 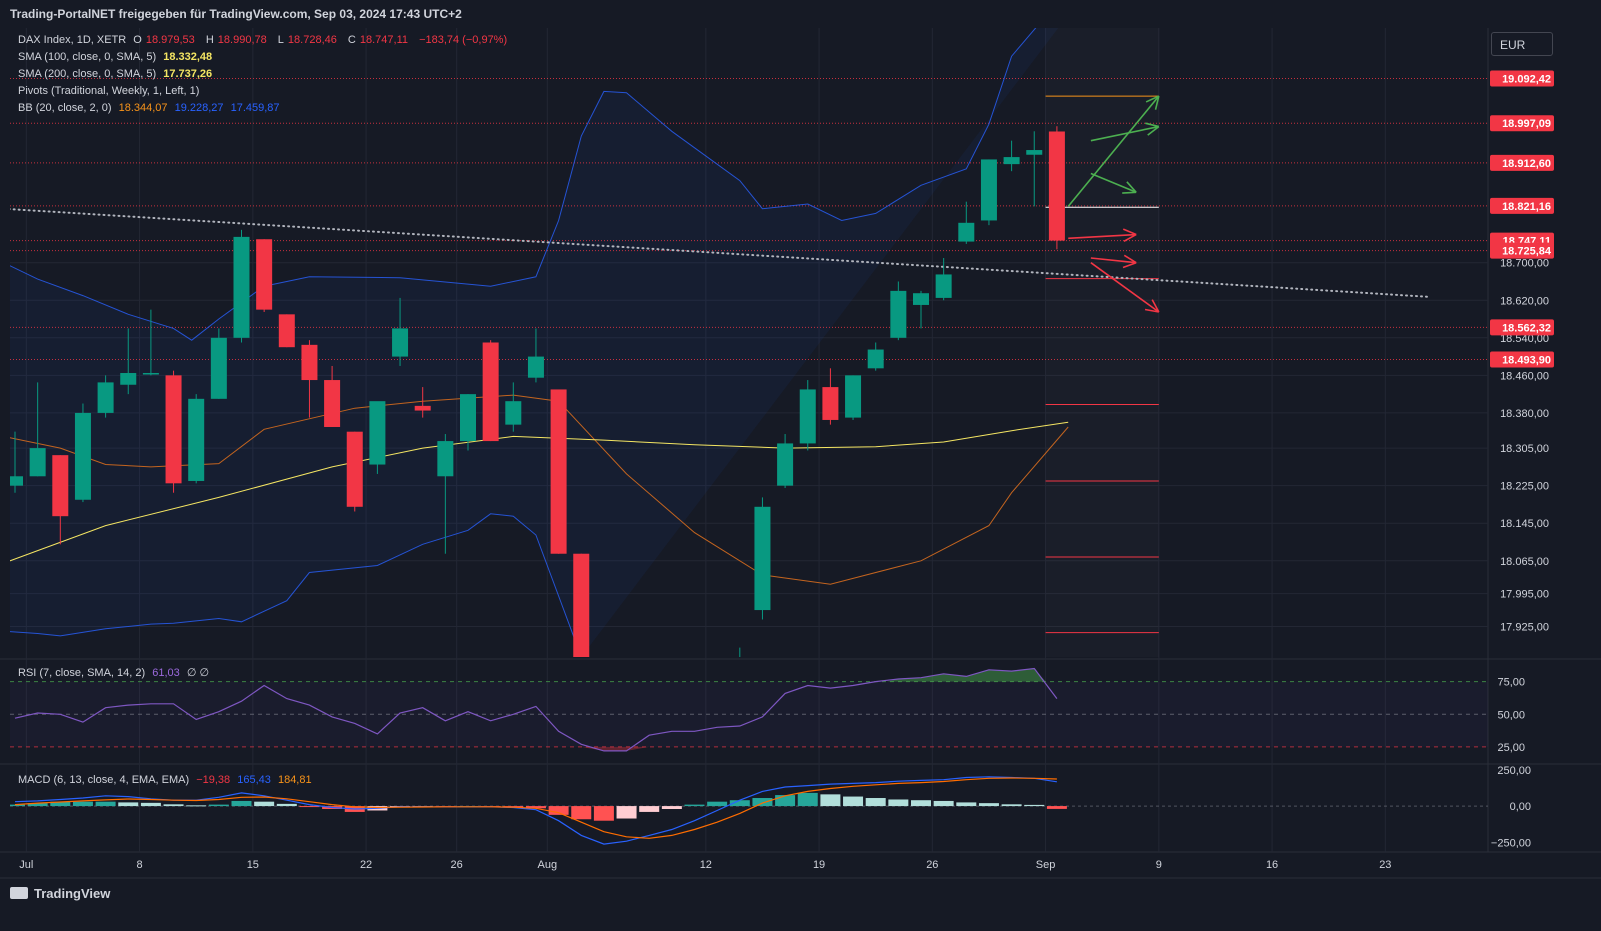 I want to click on x-tick-label: 19, so click(x=819, y=865).